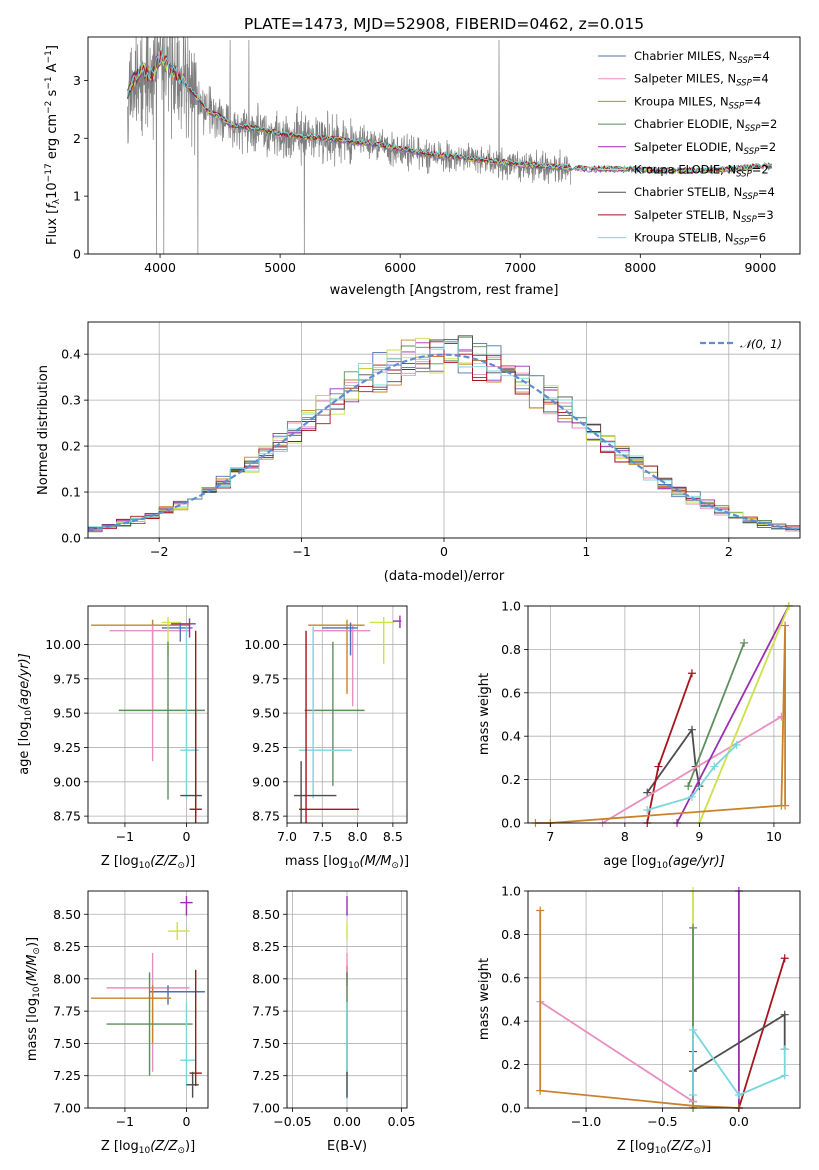  Describe the element at coordinates (266, 1075) in the screenshot. I see `y-tick-label: 7.25` at that location.